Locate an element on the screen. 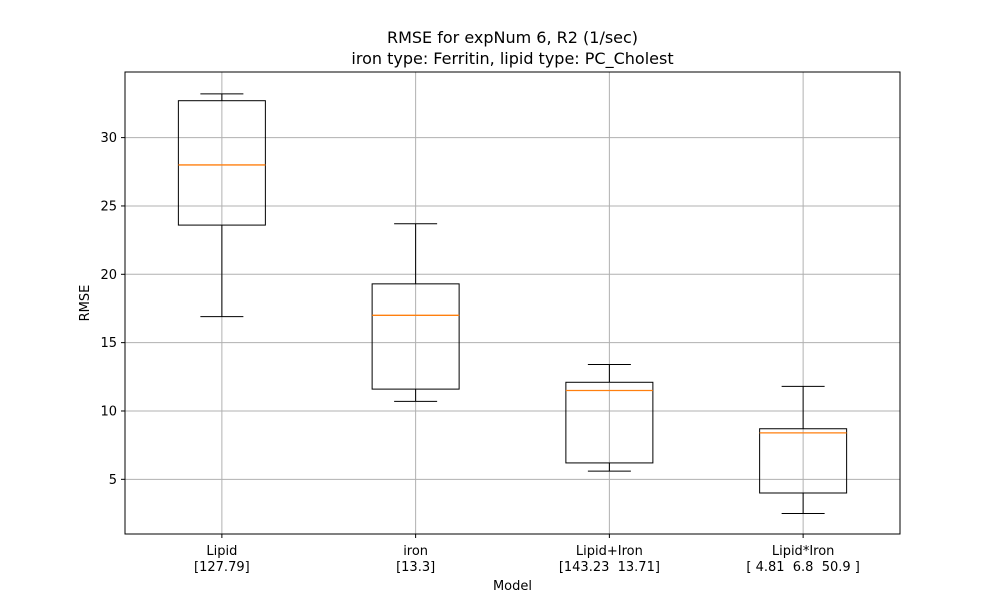 Image resolution: width=1000 pixels, height=600 pixels. y-tick-label: 25 is located at coordinates (108, 206).